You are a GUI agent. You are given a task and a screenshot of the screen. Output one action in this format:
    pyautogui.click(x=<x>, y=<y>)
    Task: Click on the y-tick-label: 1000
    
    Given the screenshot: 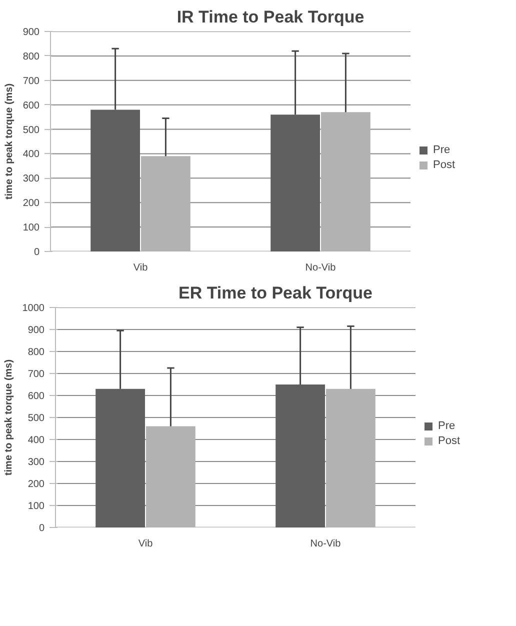 What is the action you would take?
    pyautogui.click(x=33, y=308)
    